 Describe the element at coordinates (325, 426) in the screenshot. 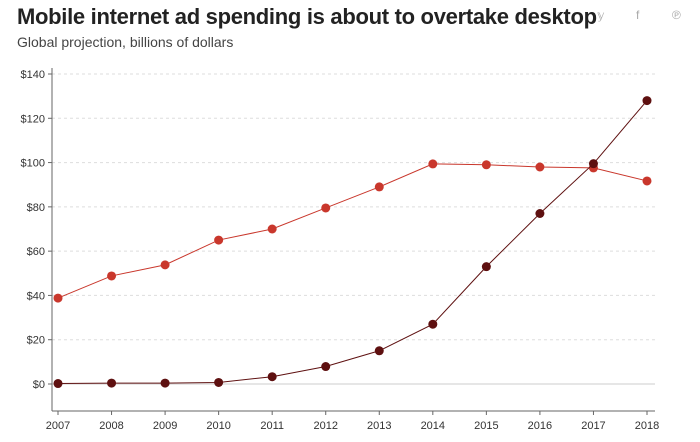

I see `x-tick-label: 2012` at that location.